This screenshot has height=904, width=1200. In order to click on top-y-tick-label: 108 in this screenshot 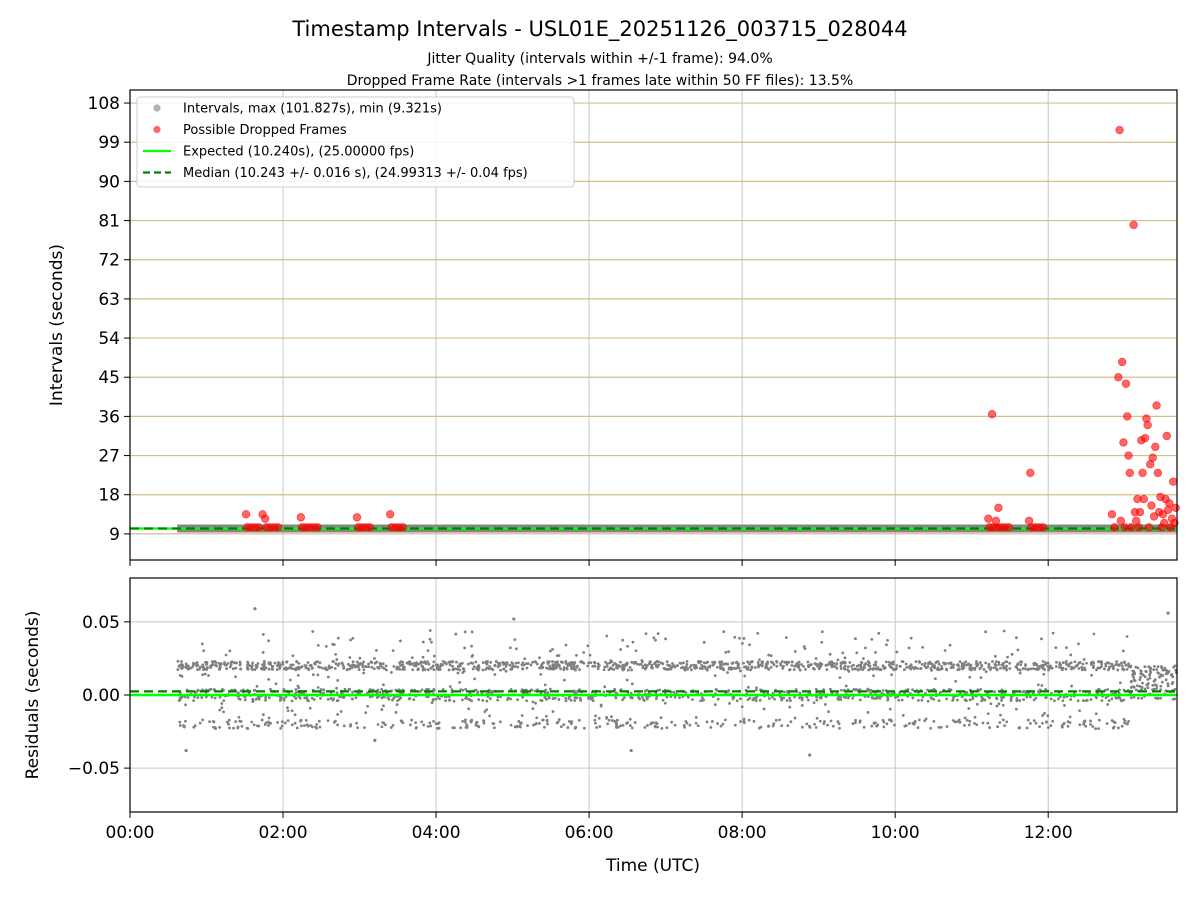, I will do `click(104, 104)`.